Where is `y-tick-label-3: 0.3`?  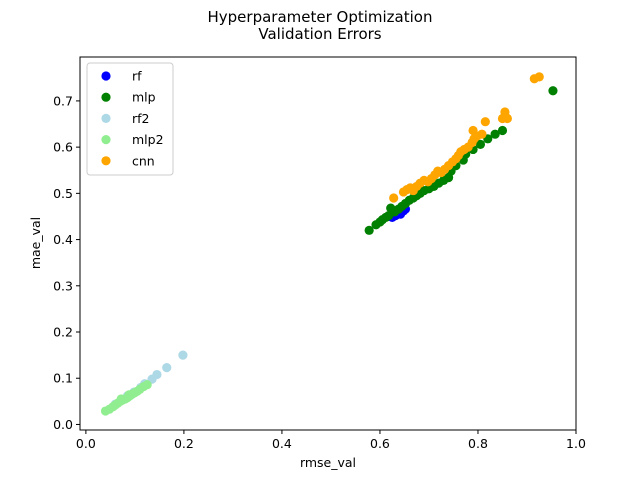 y-tick-label-3: 0.3 is located at coordinates (63, 285).